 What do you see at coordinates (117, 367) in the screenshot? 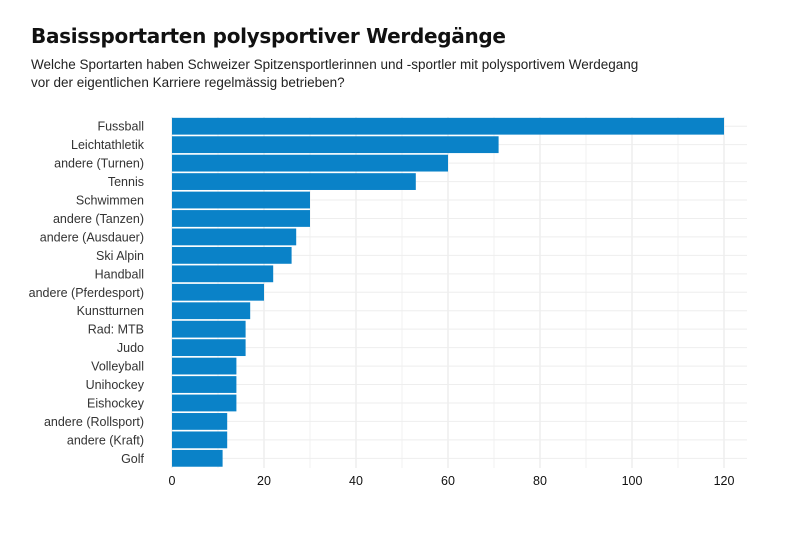
I see `category-label: Volleyball` at bounding box center [117, 367].